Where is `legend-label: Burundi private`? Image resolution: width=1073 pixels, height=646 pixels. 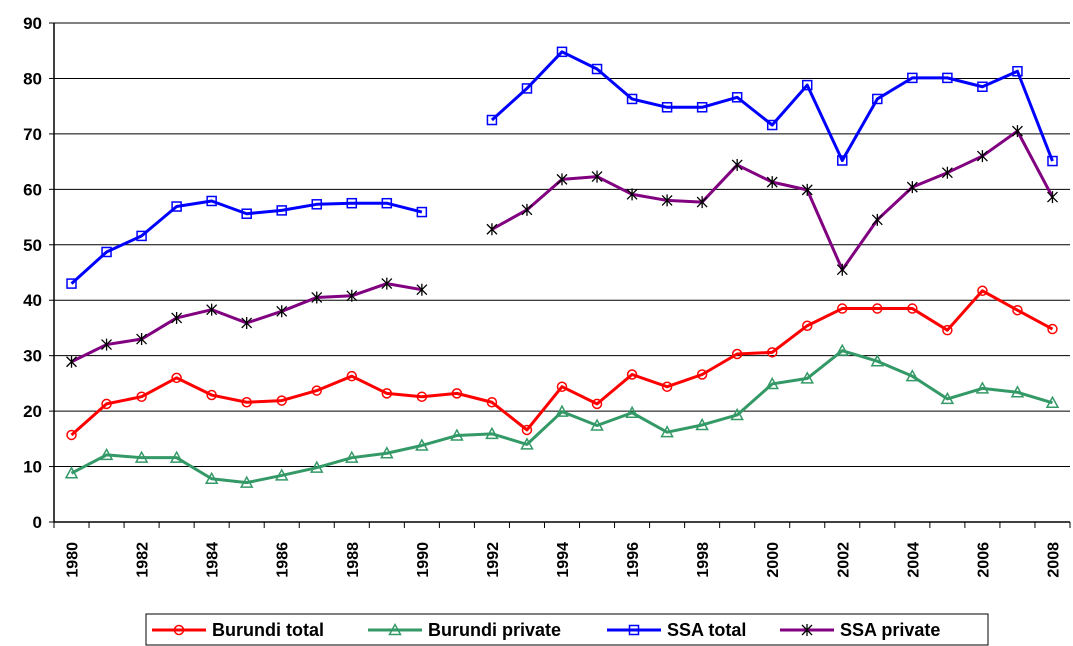
legend-label: Burundi private is located at coordinates (494, 630).